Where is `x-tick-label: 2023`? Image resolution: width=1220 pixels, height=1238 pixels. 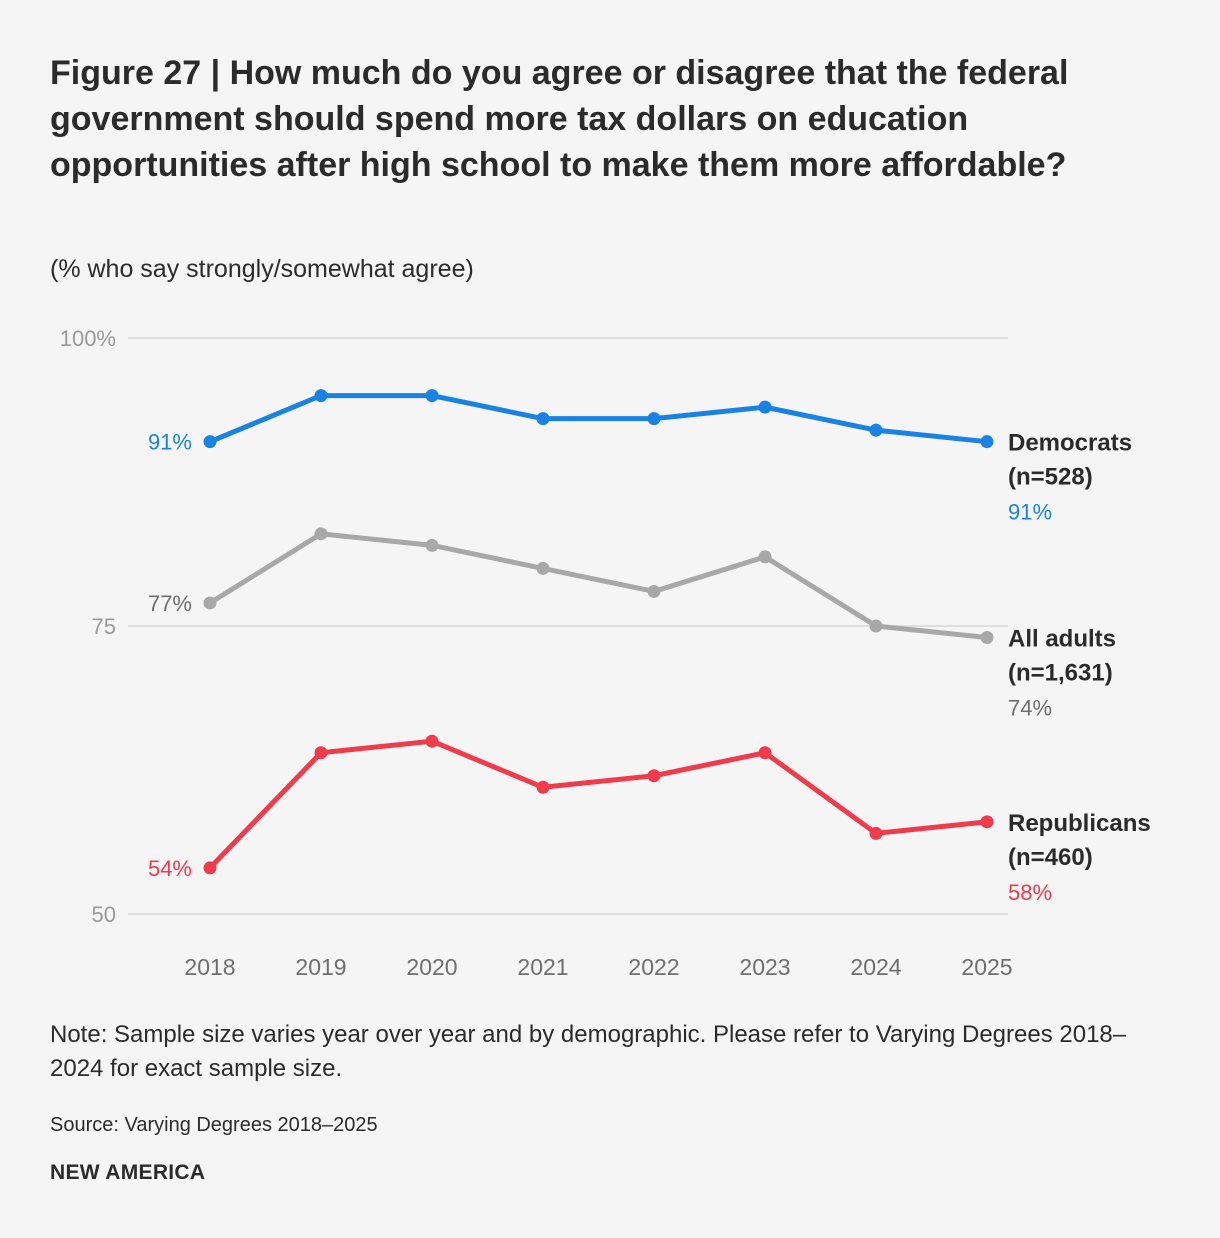
x-tick-label: 2023 is located at coordinates (764, 967).